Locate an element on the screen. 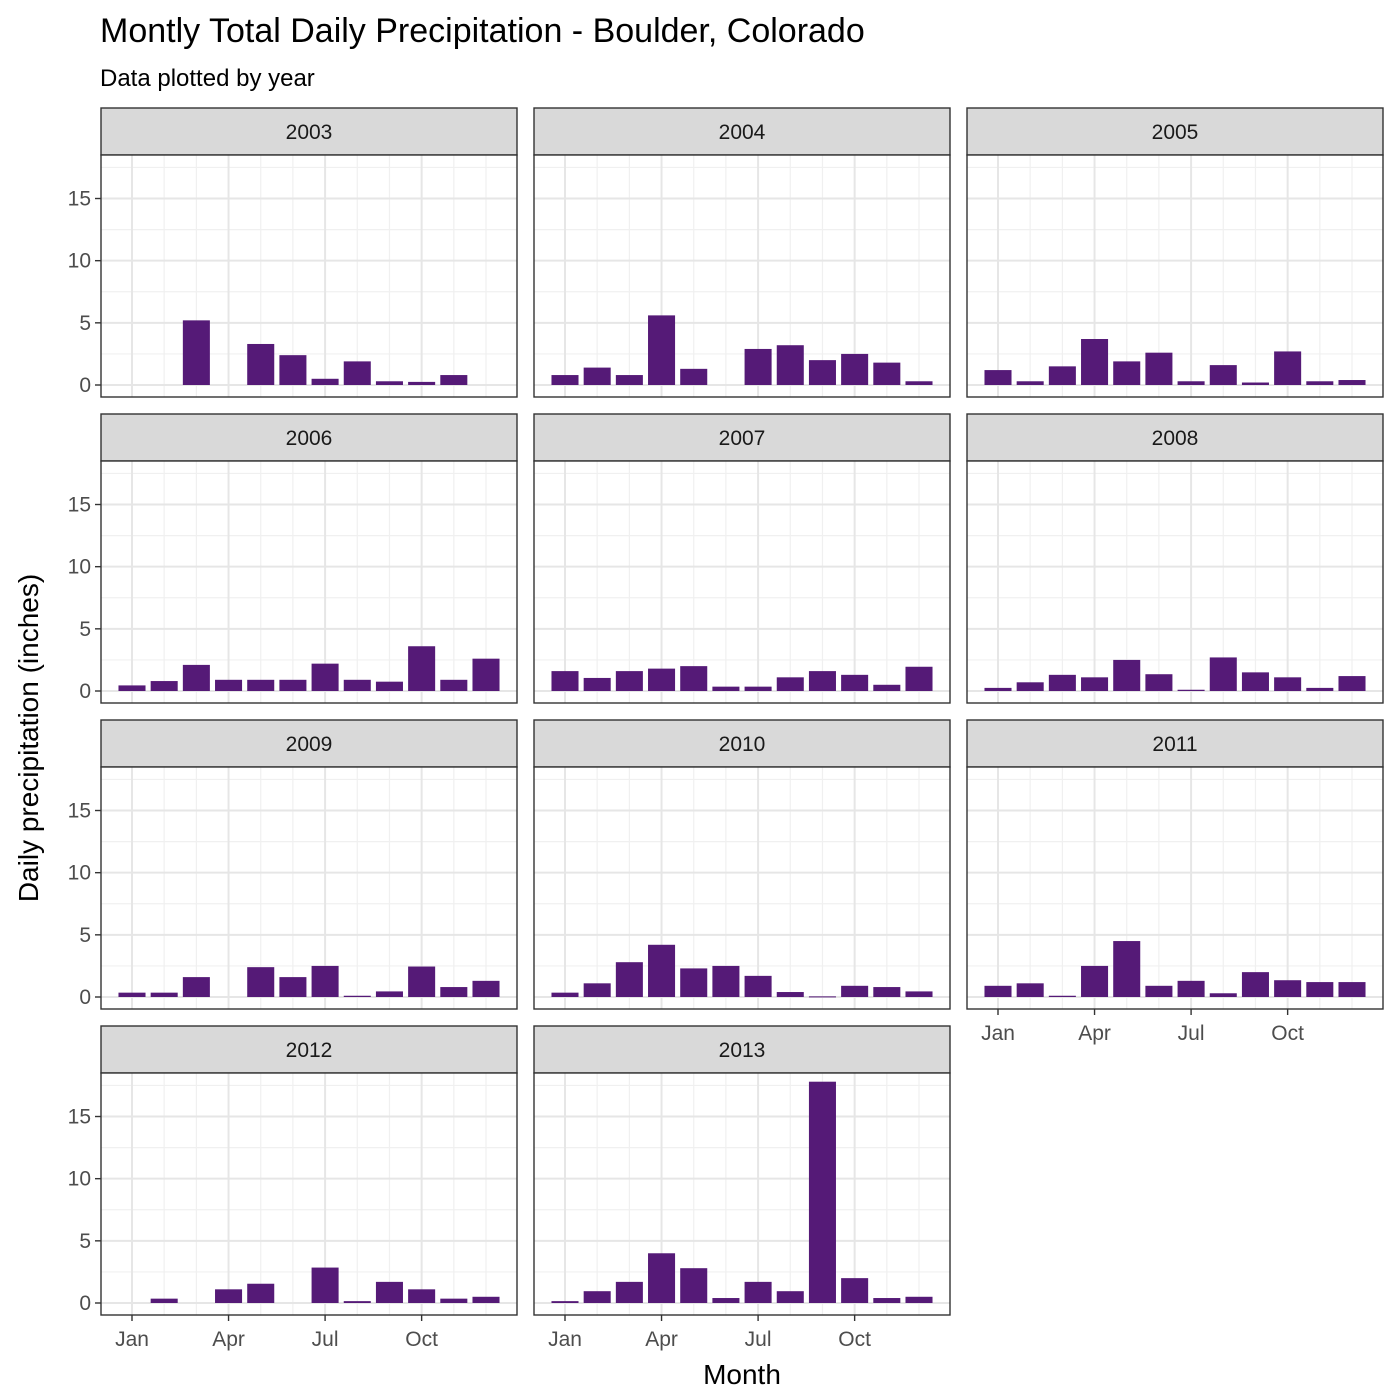  y-tick-label: 5 is located at coordinates (85, 935).